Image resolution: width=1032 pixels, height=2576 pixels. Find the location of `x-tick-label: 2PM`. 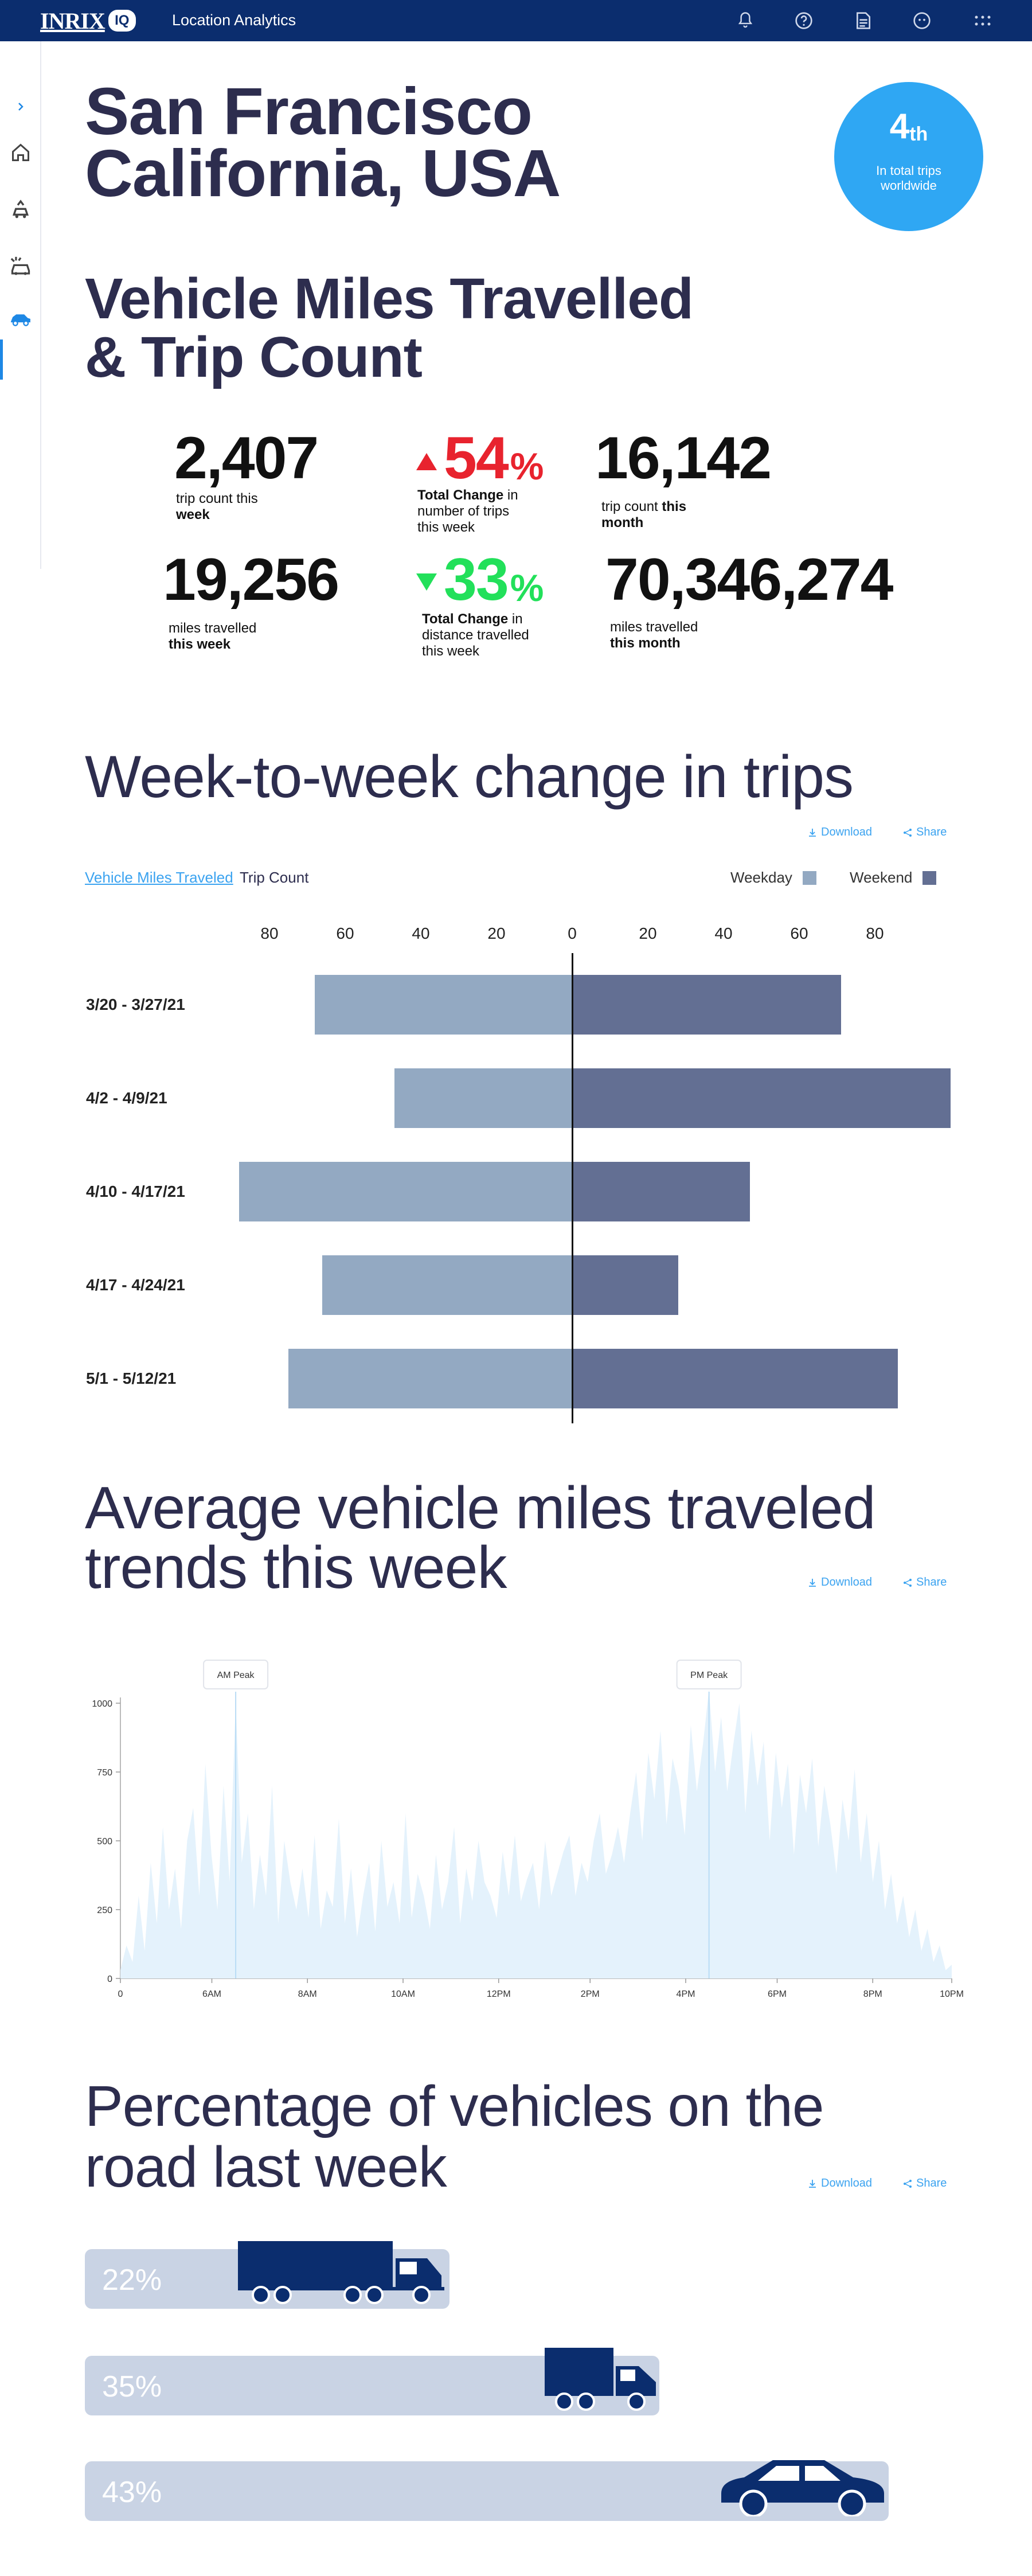

x-tick-label: 2PM is located at coordinates (590, 1994).